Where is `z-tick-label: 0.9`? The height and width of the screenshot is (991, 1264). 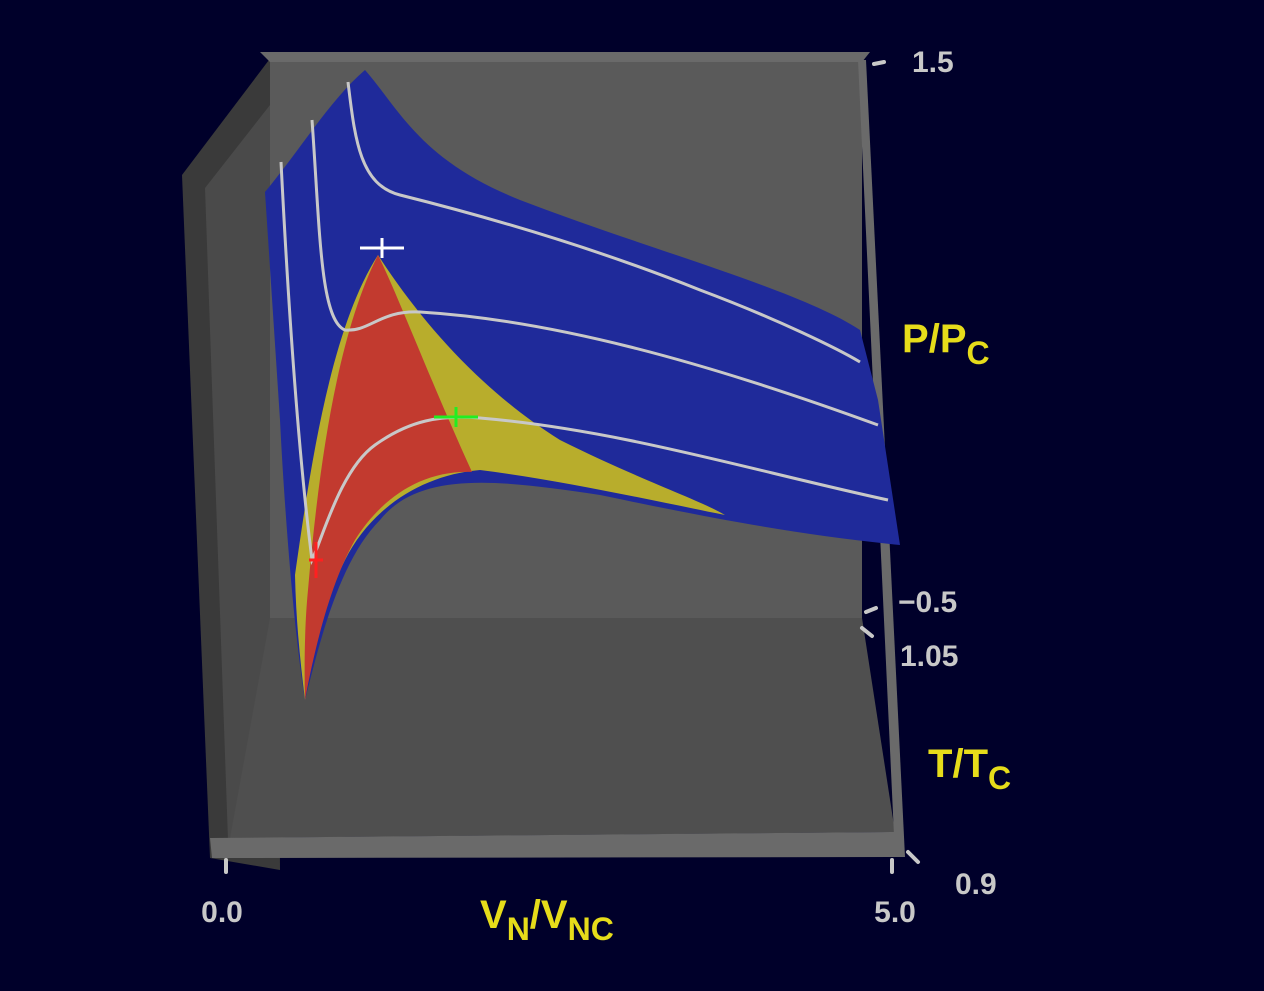
z-tick-label: 0.9 is located at coordinates (976, 884).